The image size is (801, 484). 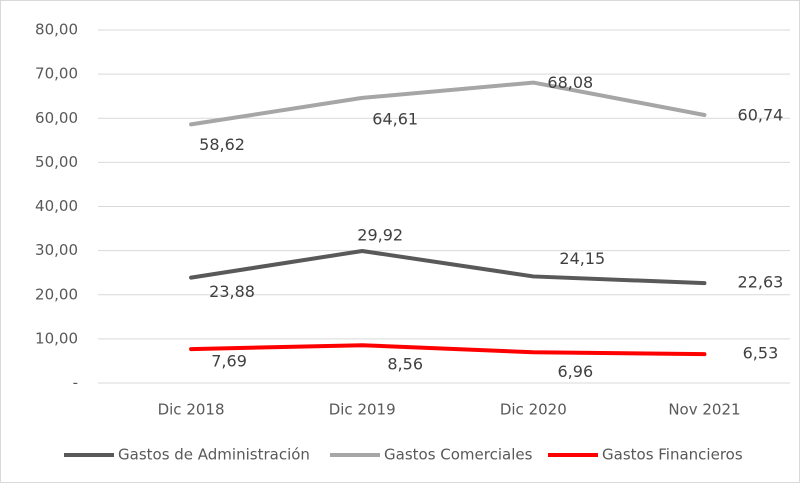 What do you see at coordinates (56, 74) in the screenshot?
I see `y-tick-label: 70,00` at bounding box center [56, 74].